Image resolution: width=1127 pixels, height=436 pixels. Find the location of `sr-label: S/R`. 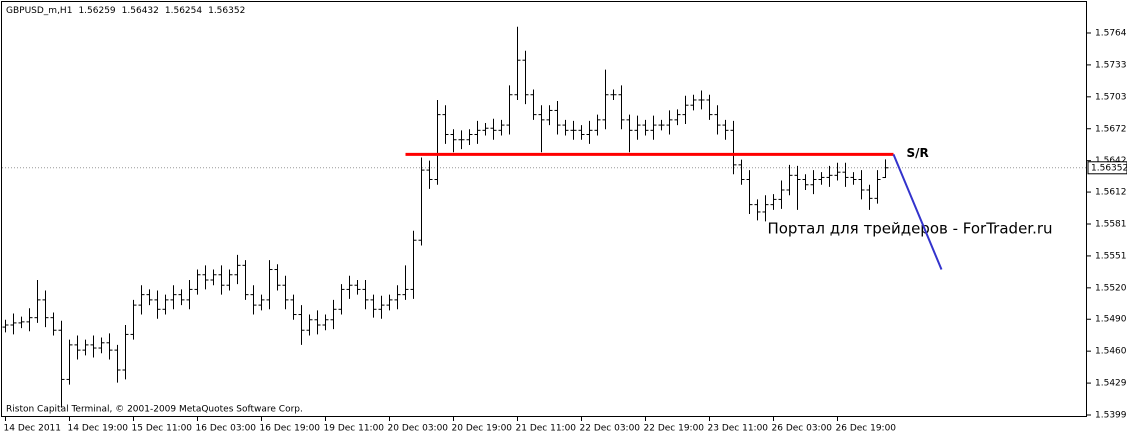

sr-label: S/R is located at coordinates (918, 153).